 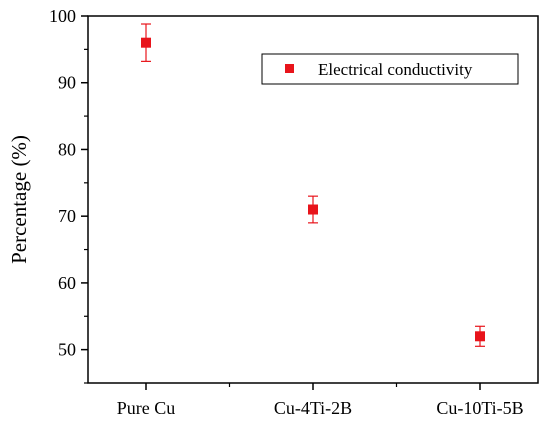 I want to click on y-tick-label: 80, so click(x=67, y=149).